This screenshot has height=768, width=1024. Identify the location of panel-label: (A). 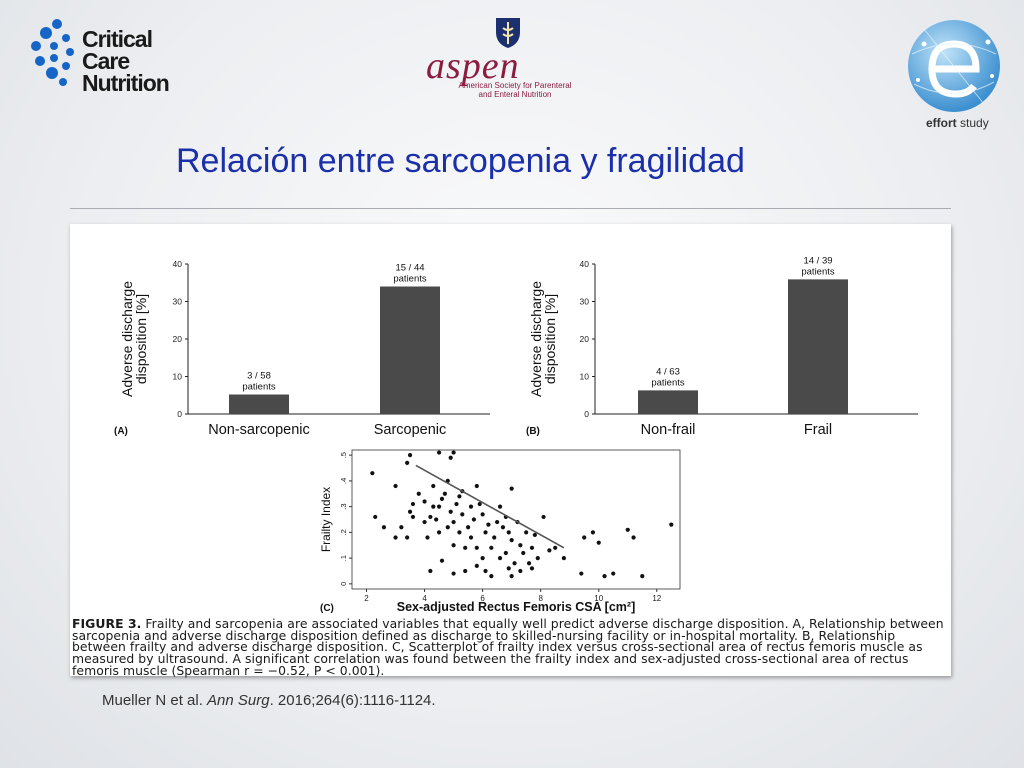
(121, 431).